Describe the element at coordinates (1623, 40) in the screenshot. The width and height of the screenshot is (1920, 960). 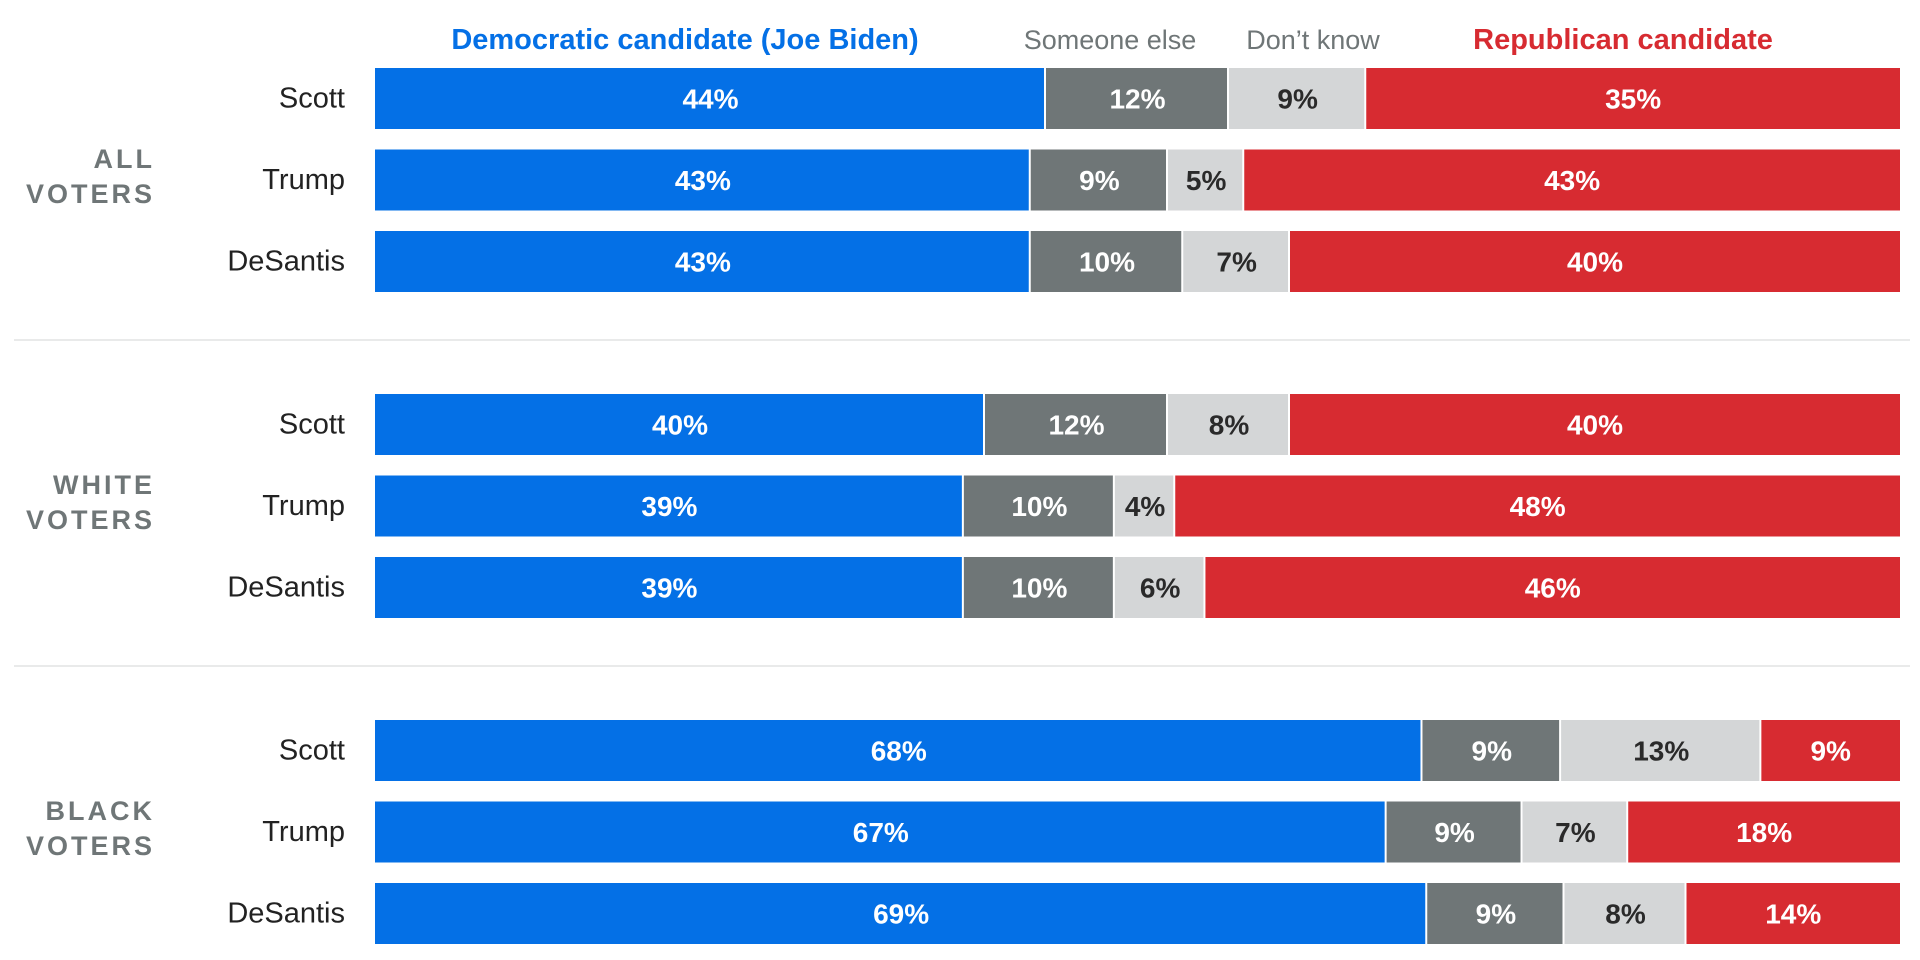
I see `legend-label-rep: Republican candidate` at that location.